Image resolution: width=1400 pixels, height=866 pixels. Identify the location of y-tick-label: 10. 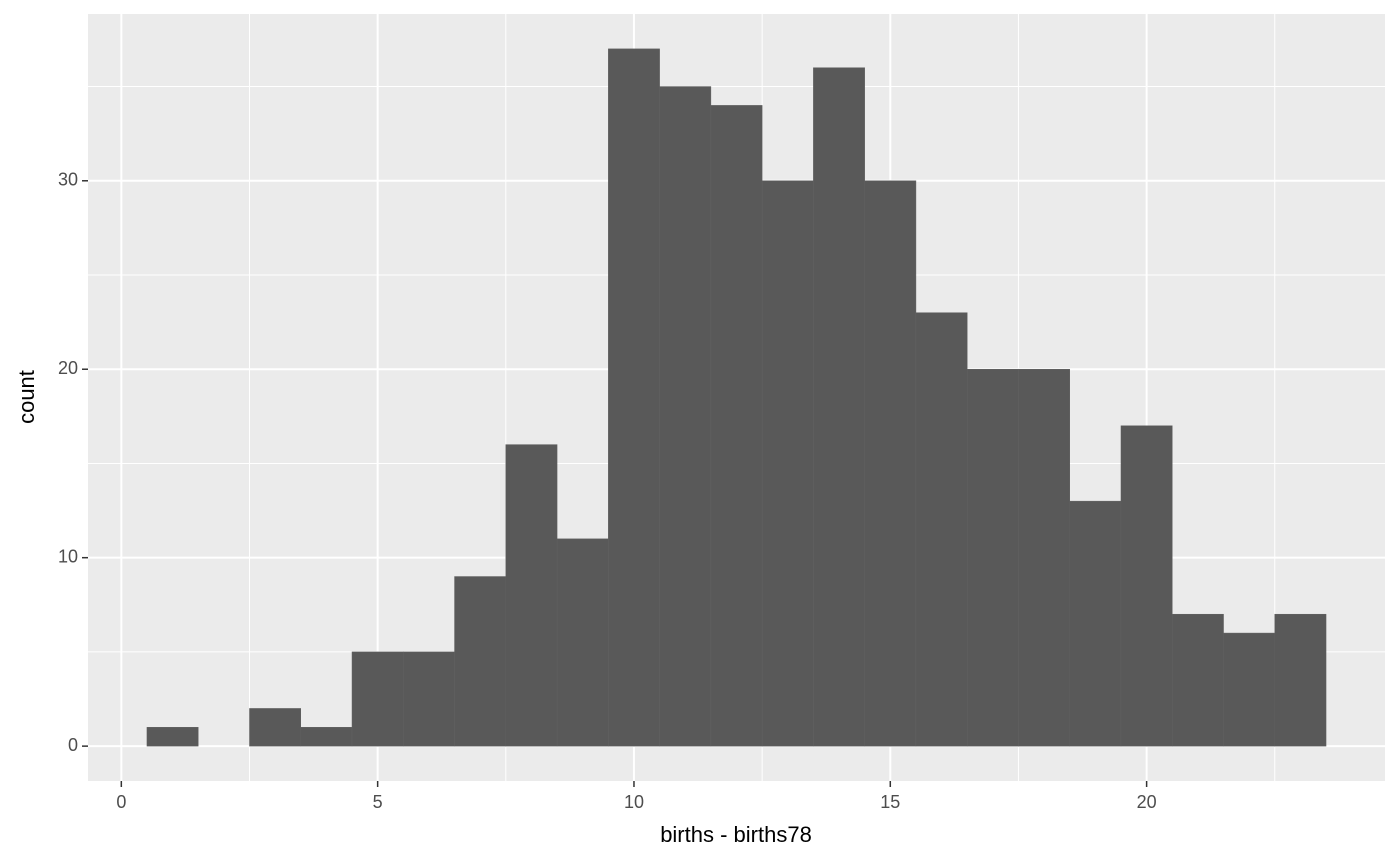
(68, 556).